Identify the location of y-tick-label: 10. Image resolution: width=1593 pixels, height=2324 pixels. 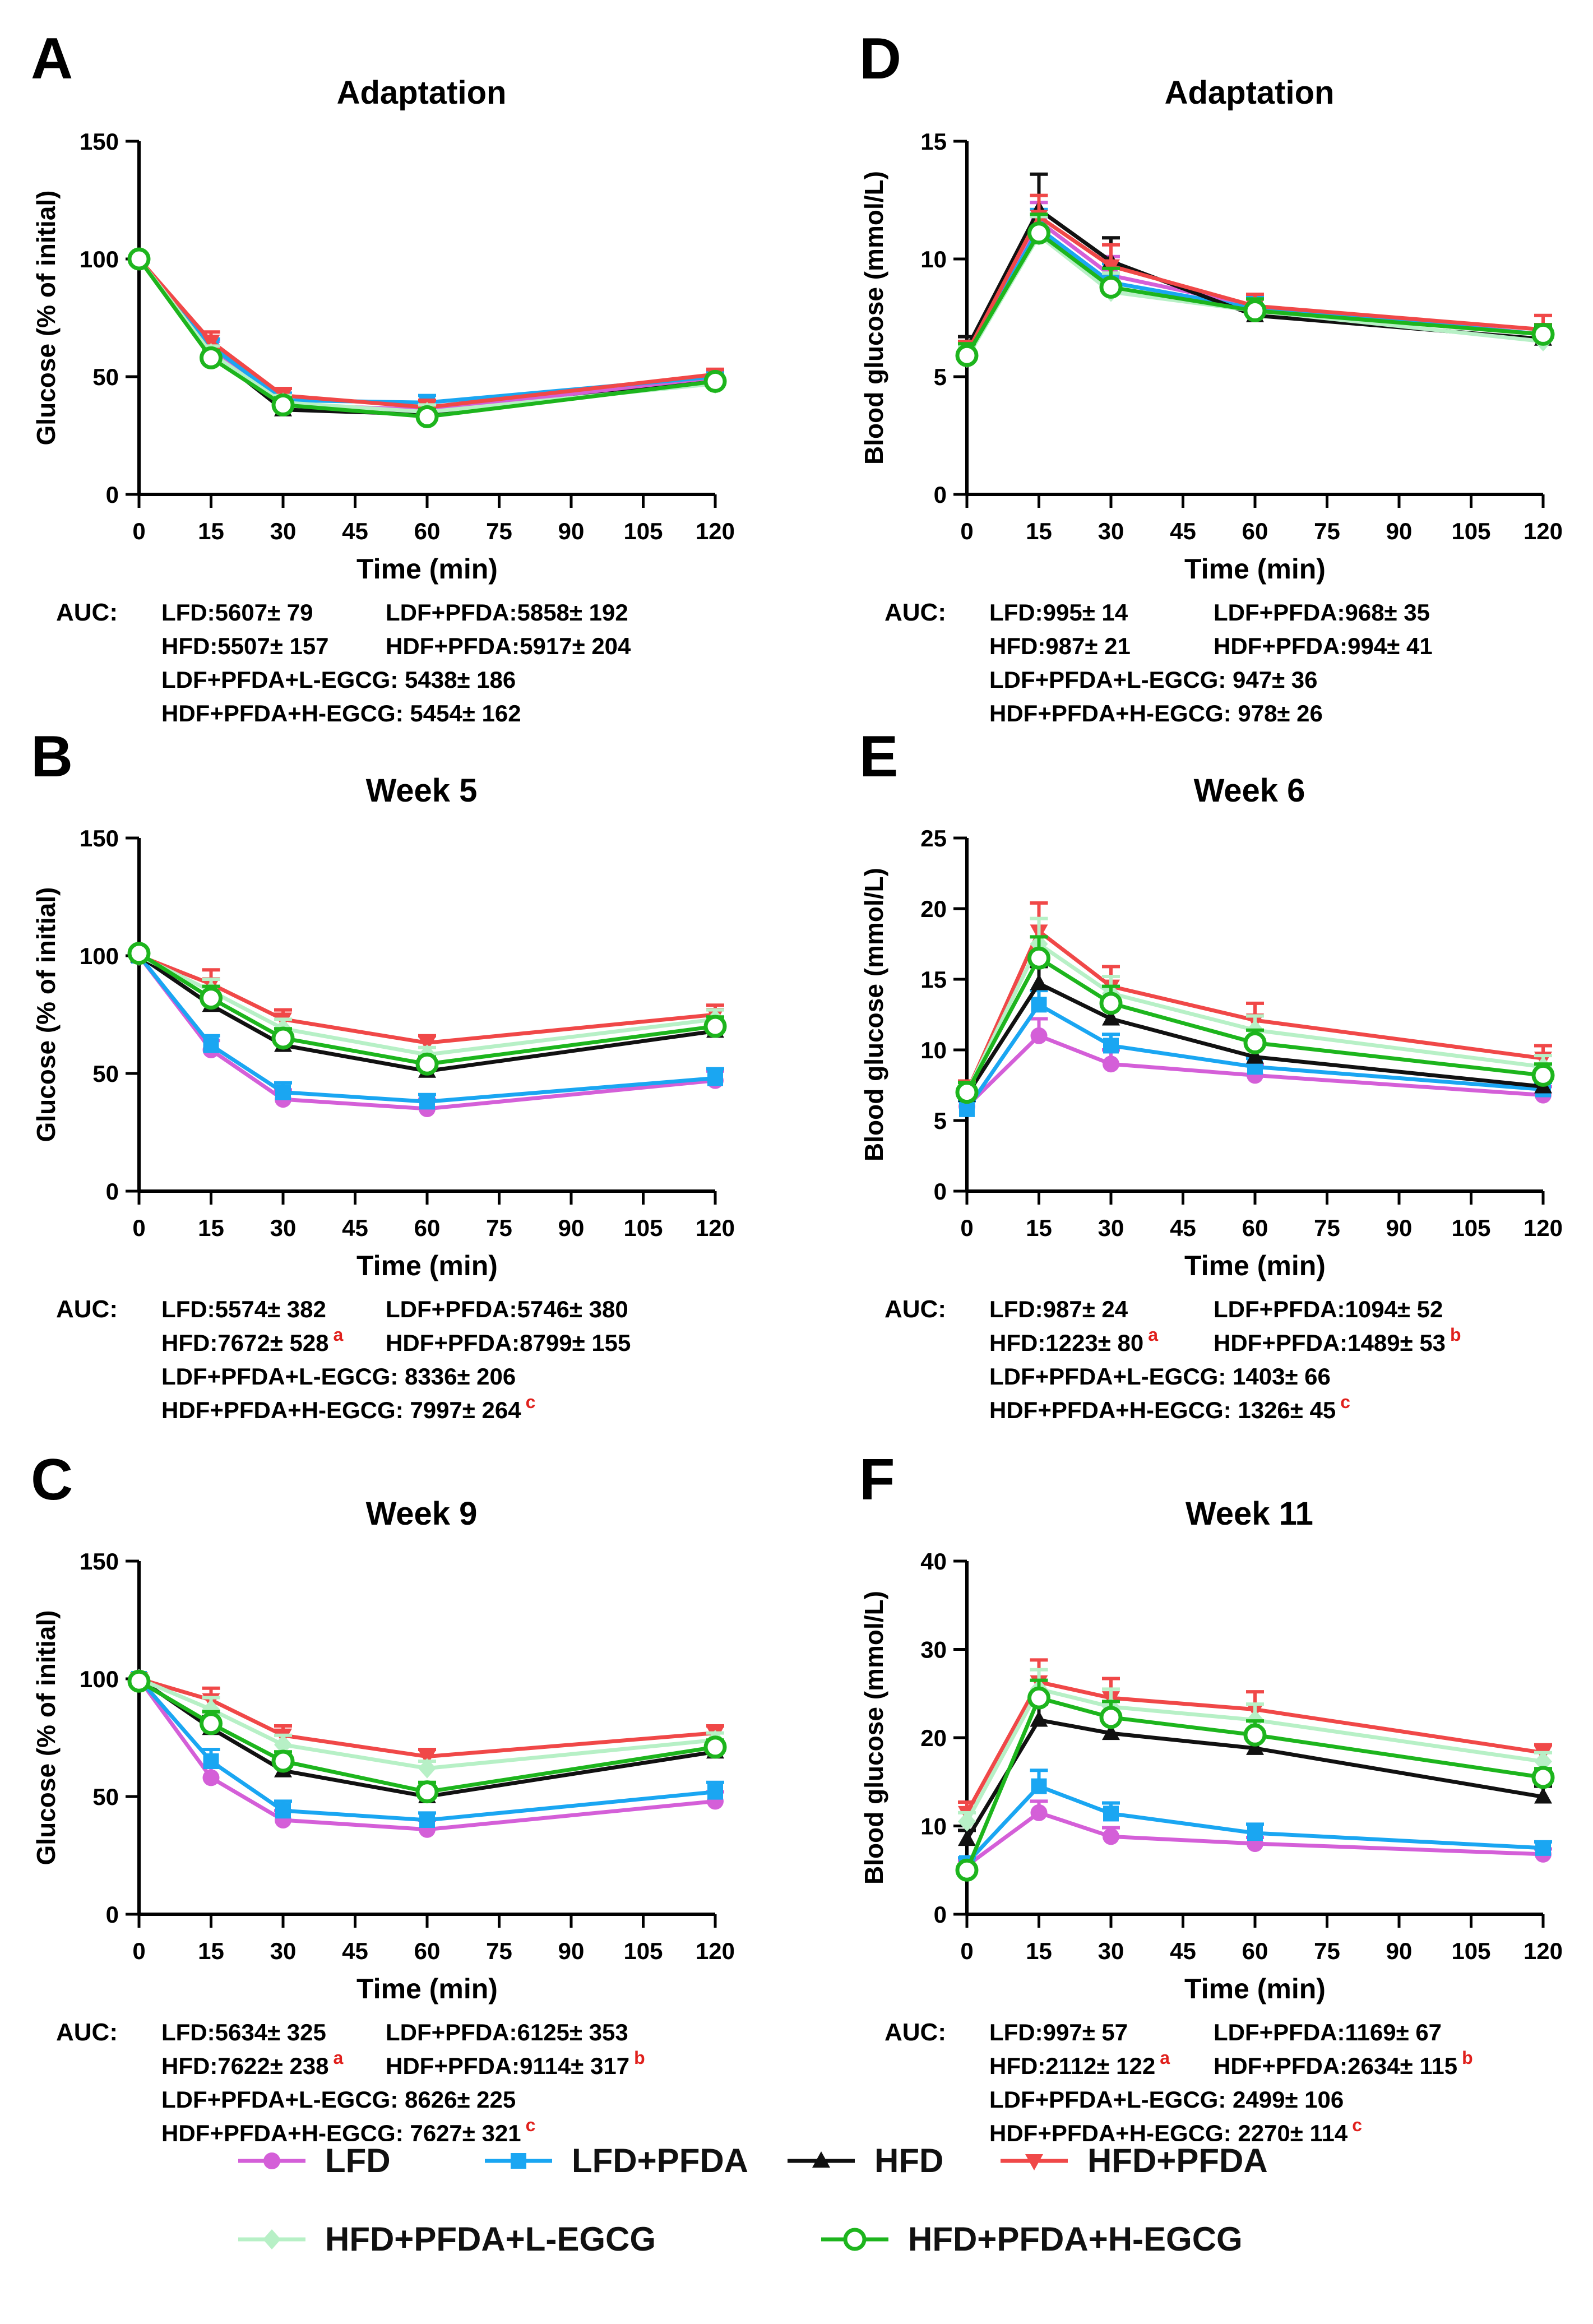
(933, 1826).